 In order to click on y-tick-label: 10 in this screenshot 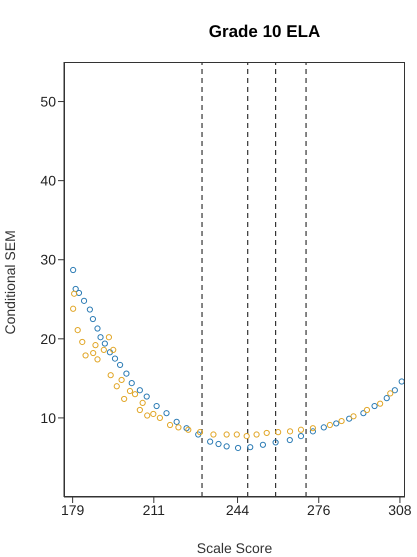, I will do `click(48, 418)`.